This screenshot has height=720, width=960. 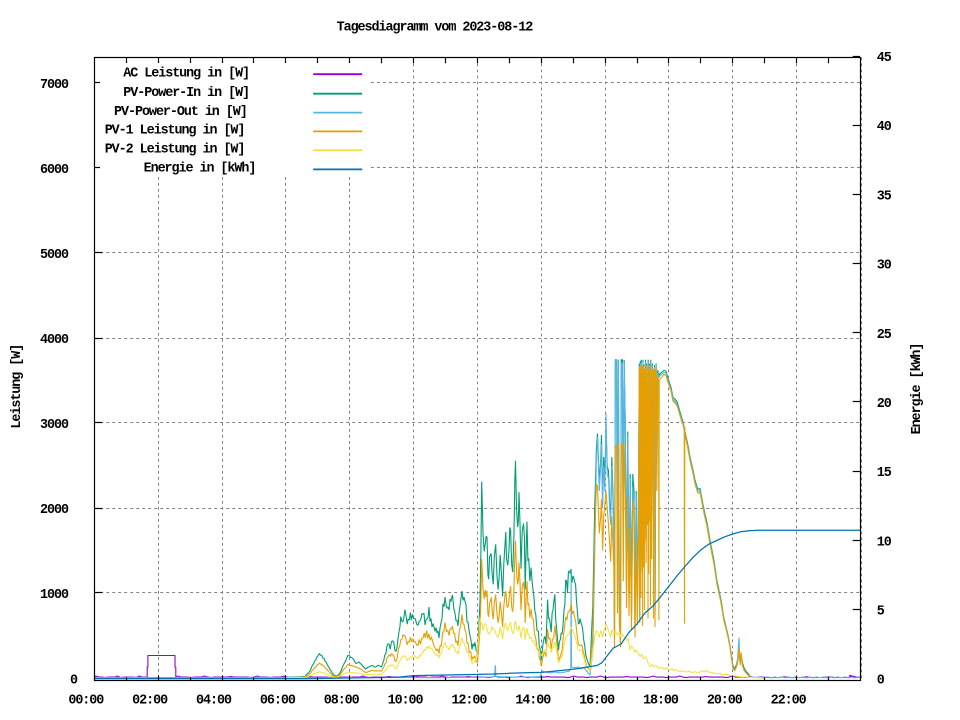 What do you see at coordinates (881, 611) in the screenshot?
I see `svg-text: 5` at bounding box center [881, 611].